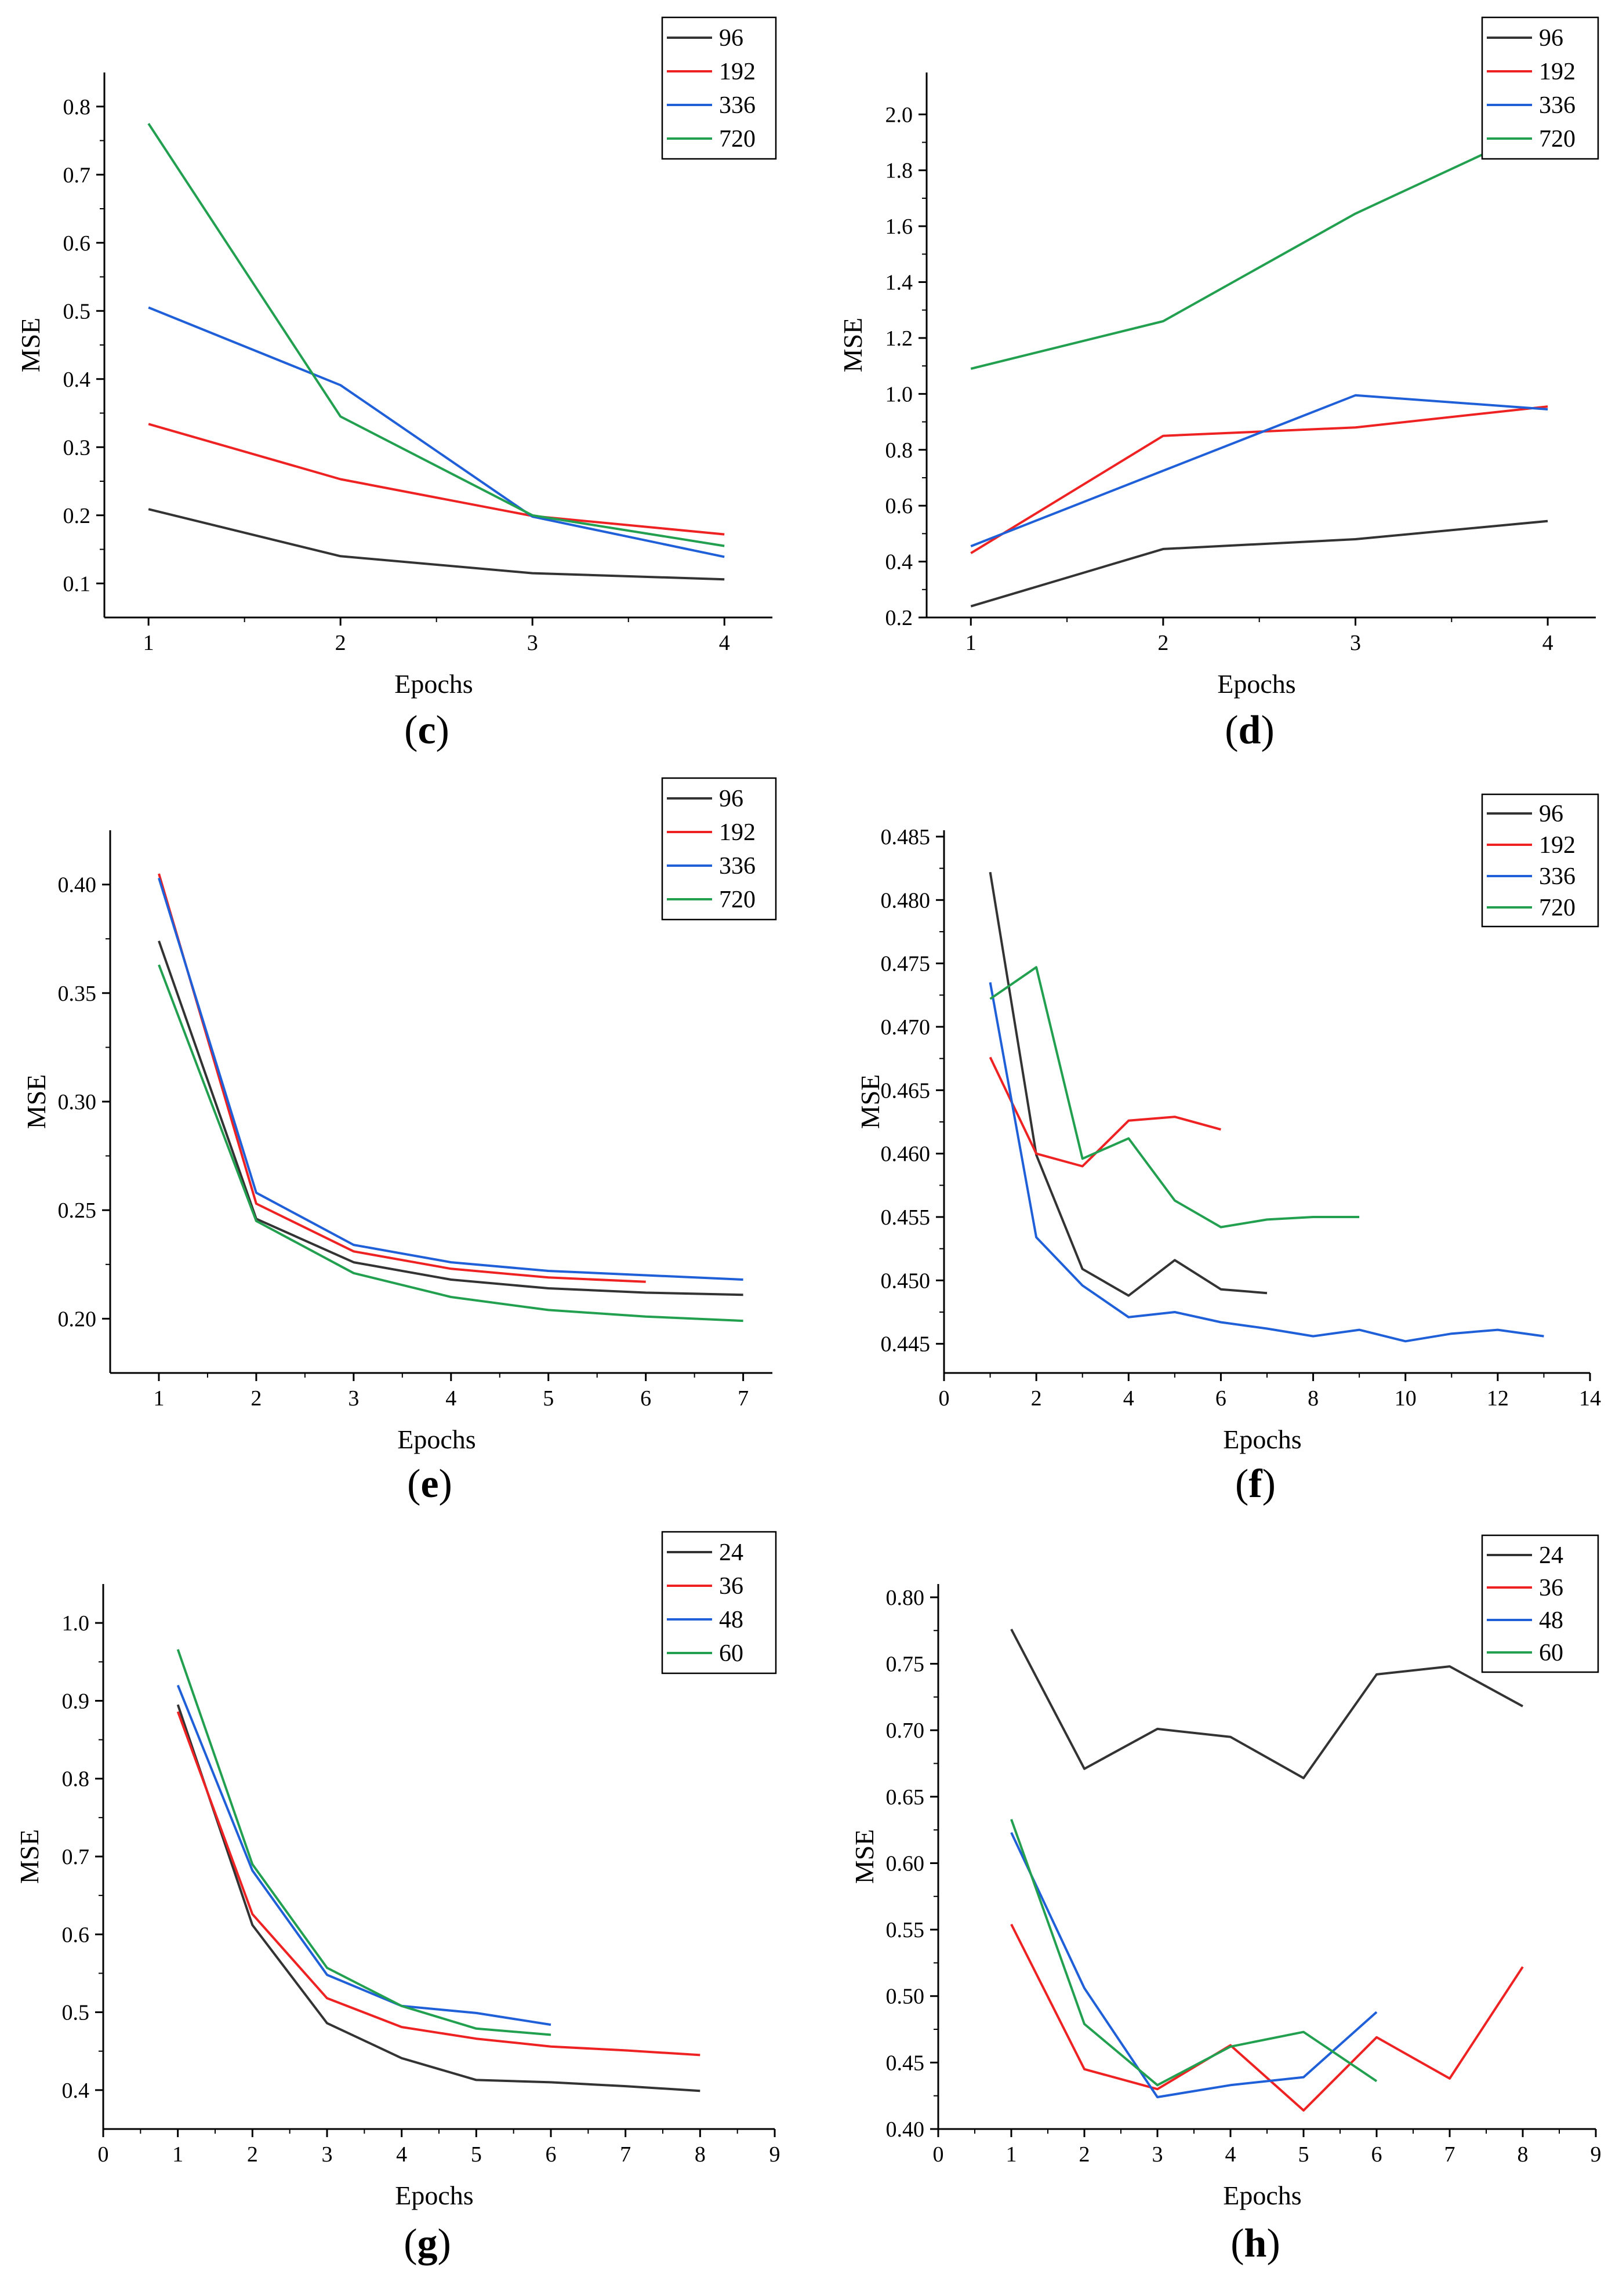  What do you see at coordinates (899, 338) in the screenshot?
I see `y-tick-label: 1.2` at bounding box center [899, 338].